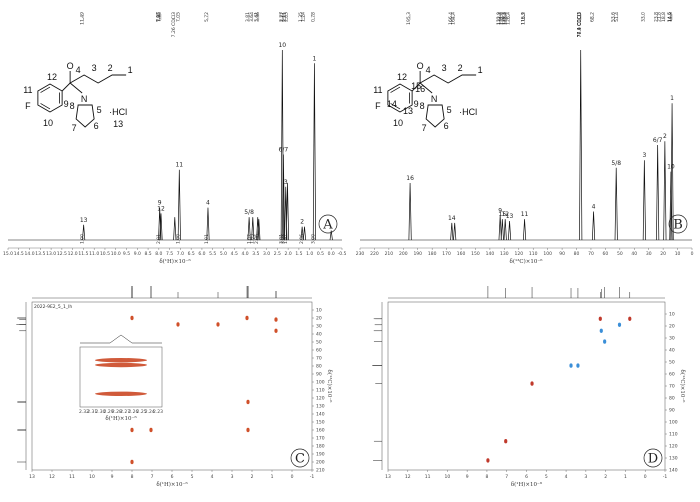 The width and height of the screenshot is (700, 502). What do you see at coordinates (158, 412) in the screenshot?
I see `inset-tick-label: 2.23` at bounding box center [158, 412].